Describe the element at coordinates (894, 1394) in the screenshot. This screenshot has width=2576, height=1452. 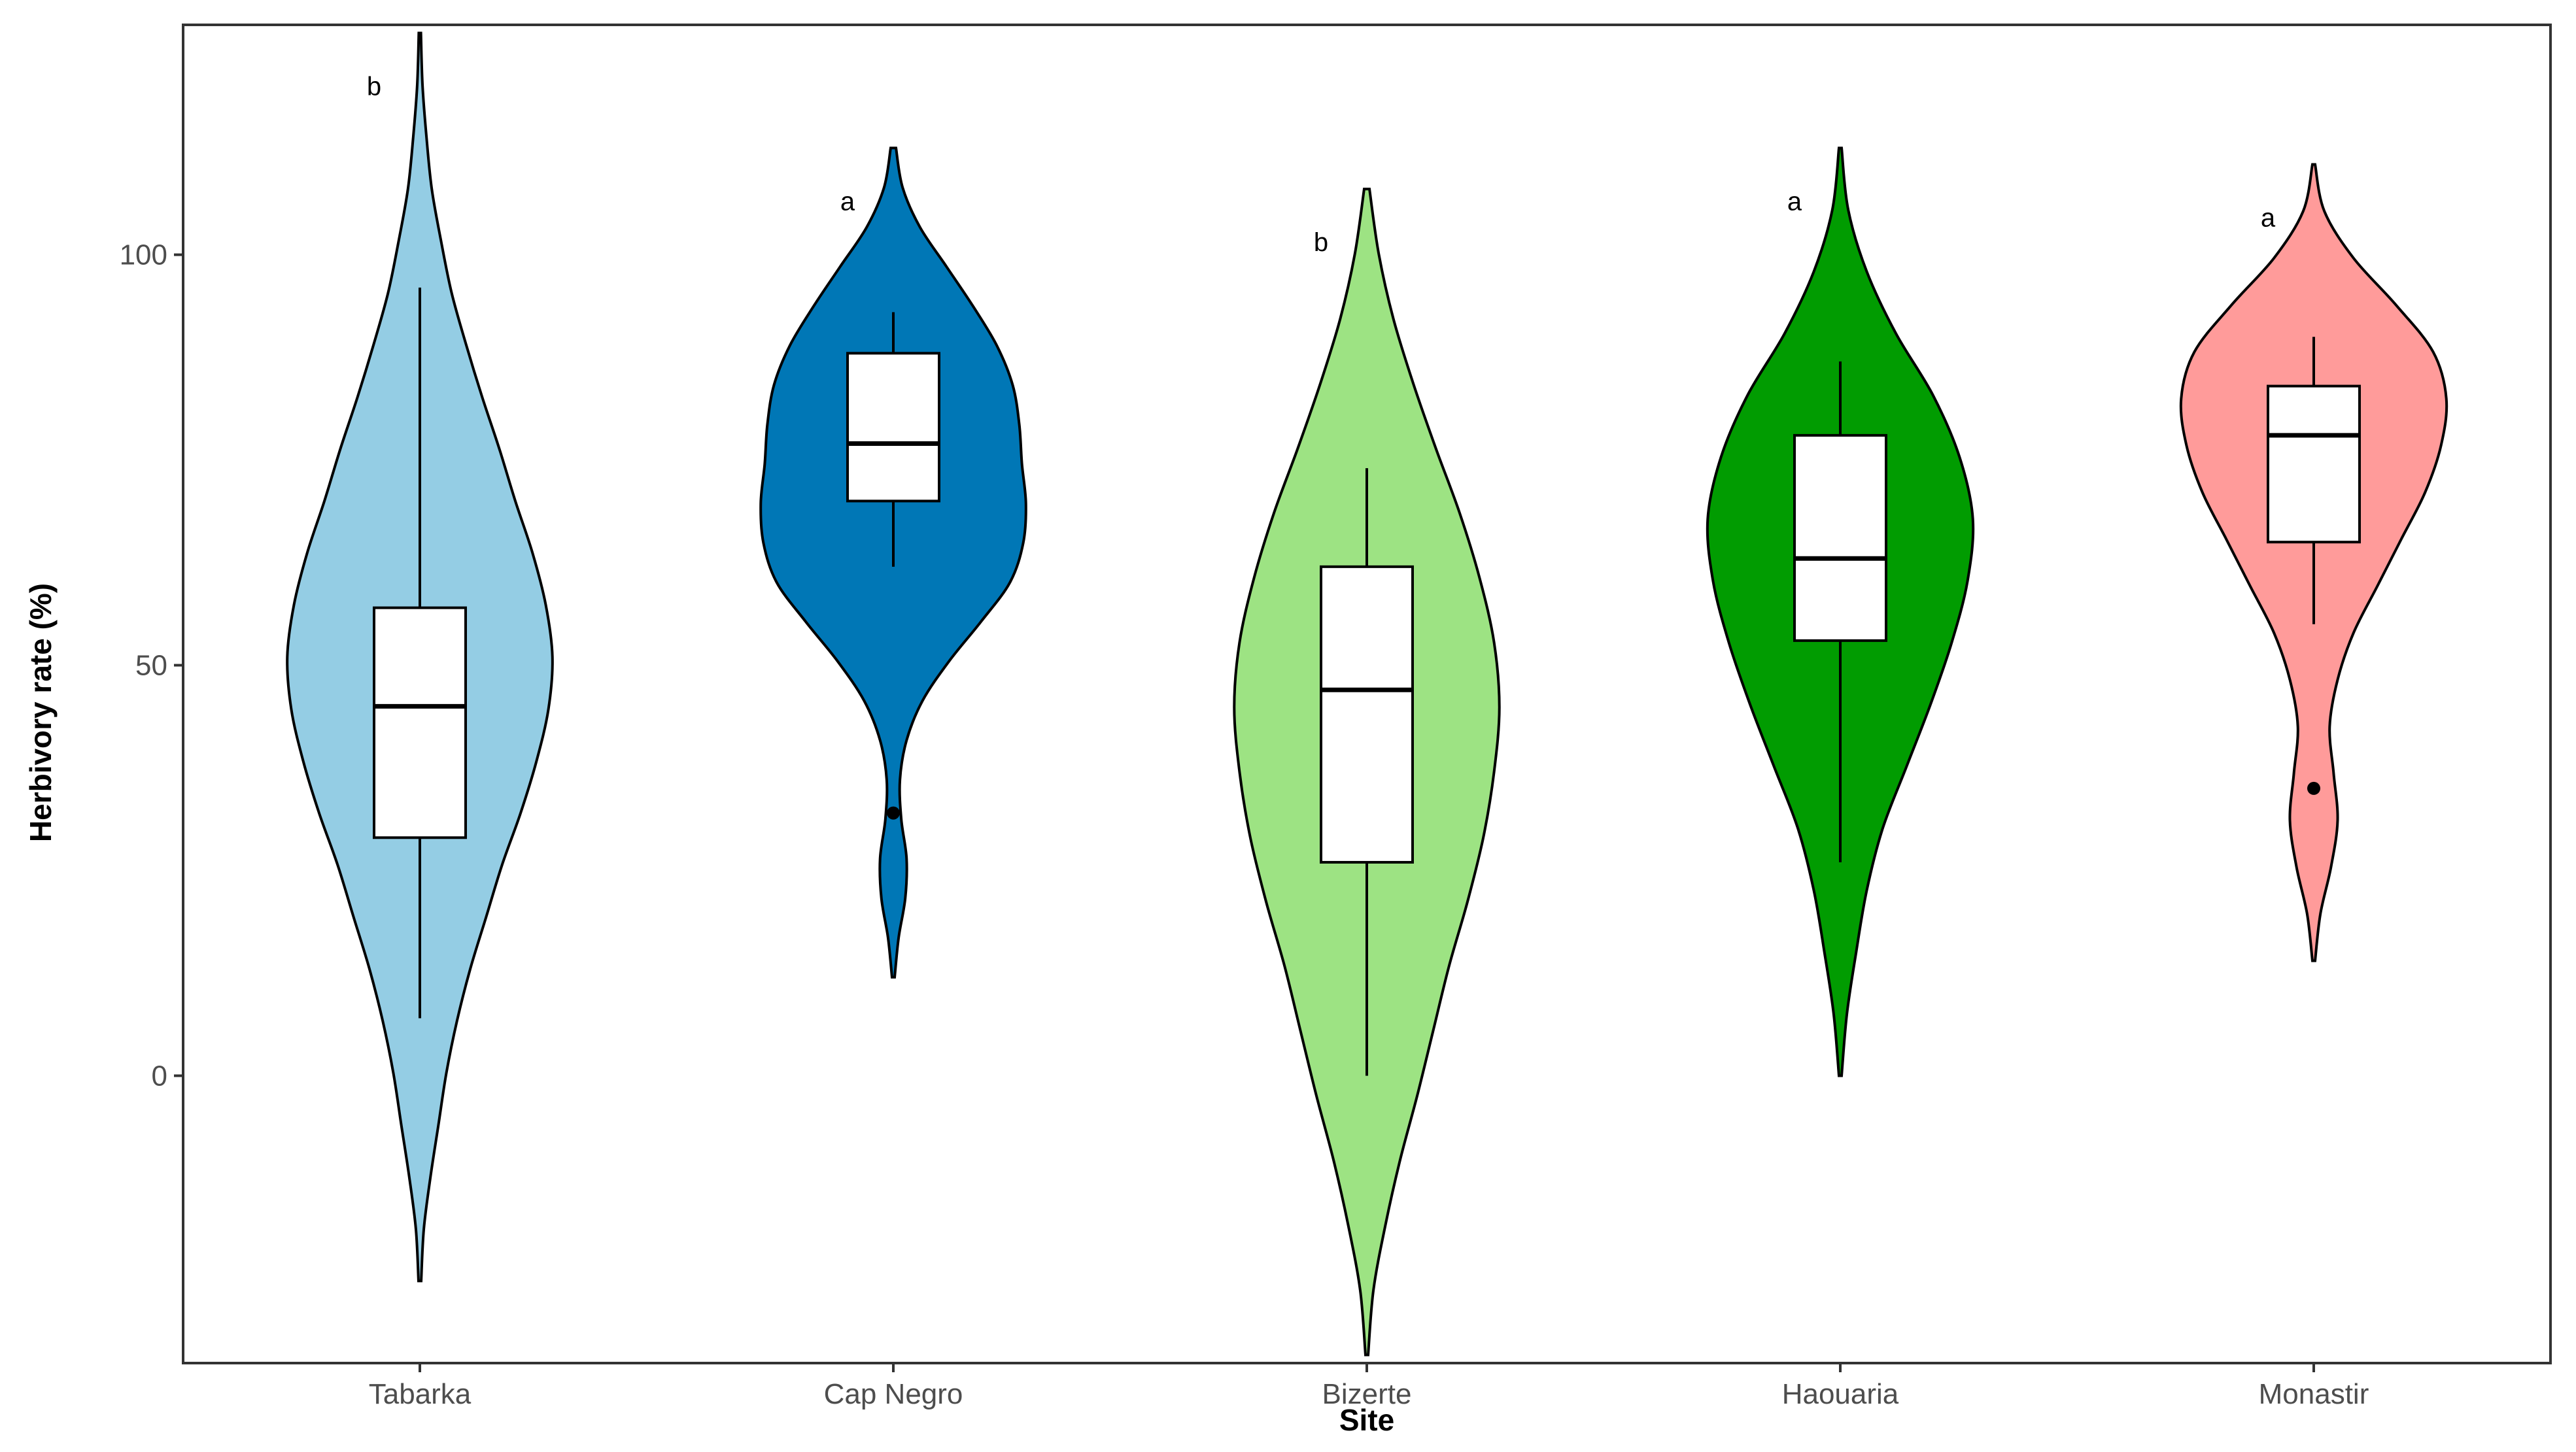
I see `x-tick-label: Cap Negro` at that location.